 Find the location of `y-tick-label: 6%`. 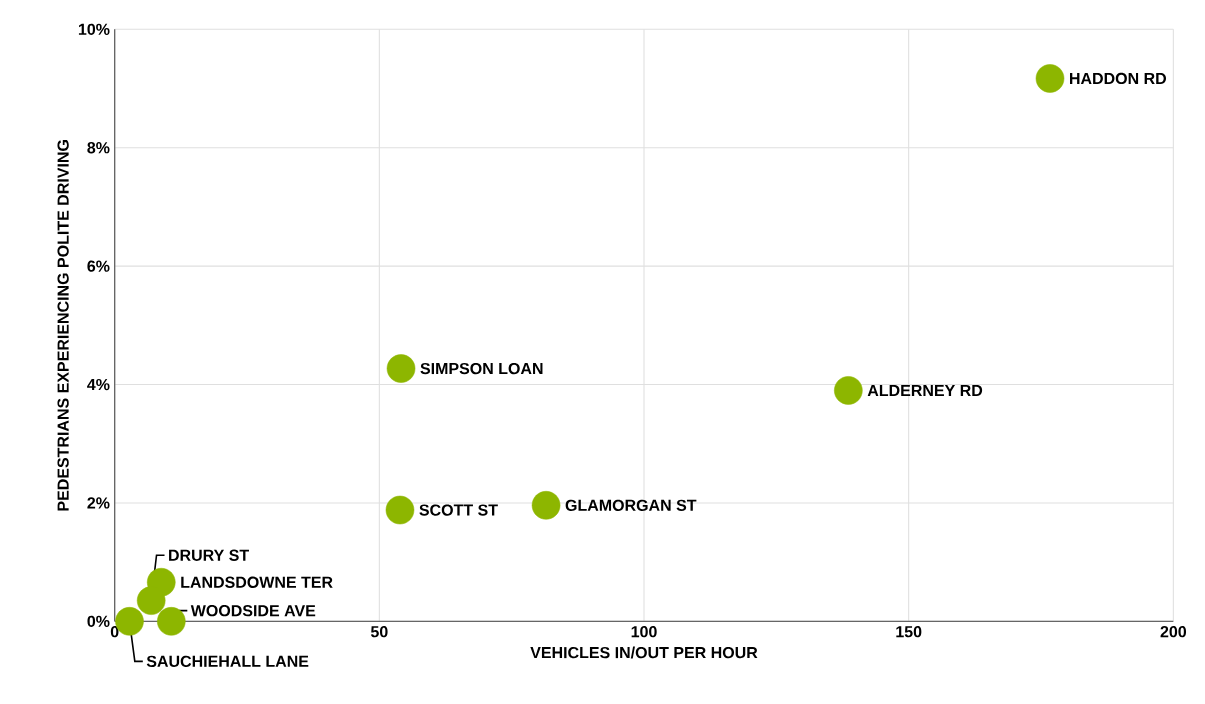

y-tick-label: 6% is located at coordinates (98, 266).